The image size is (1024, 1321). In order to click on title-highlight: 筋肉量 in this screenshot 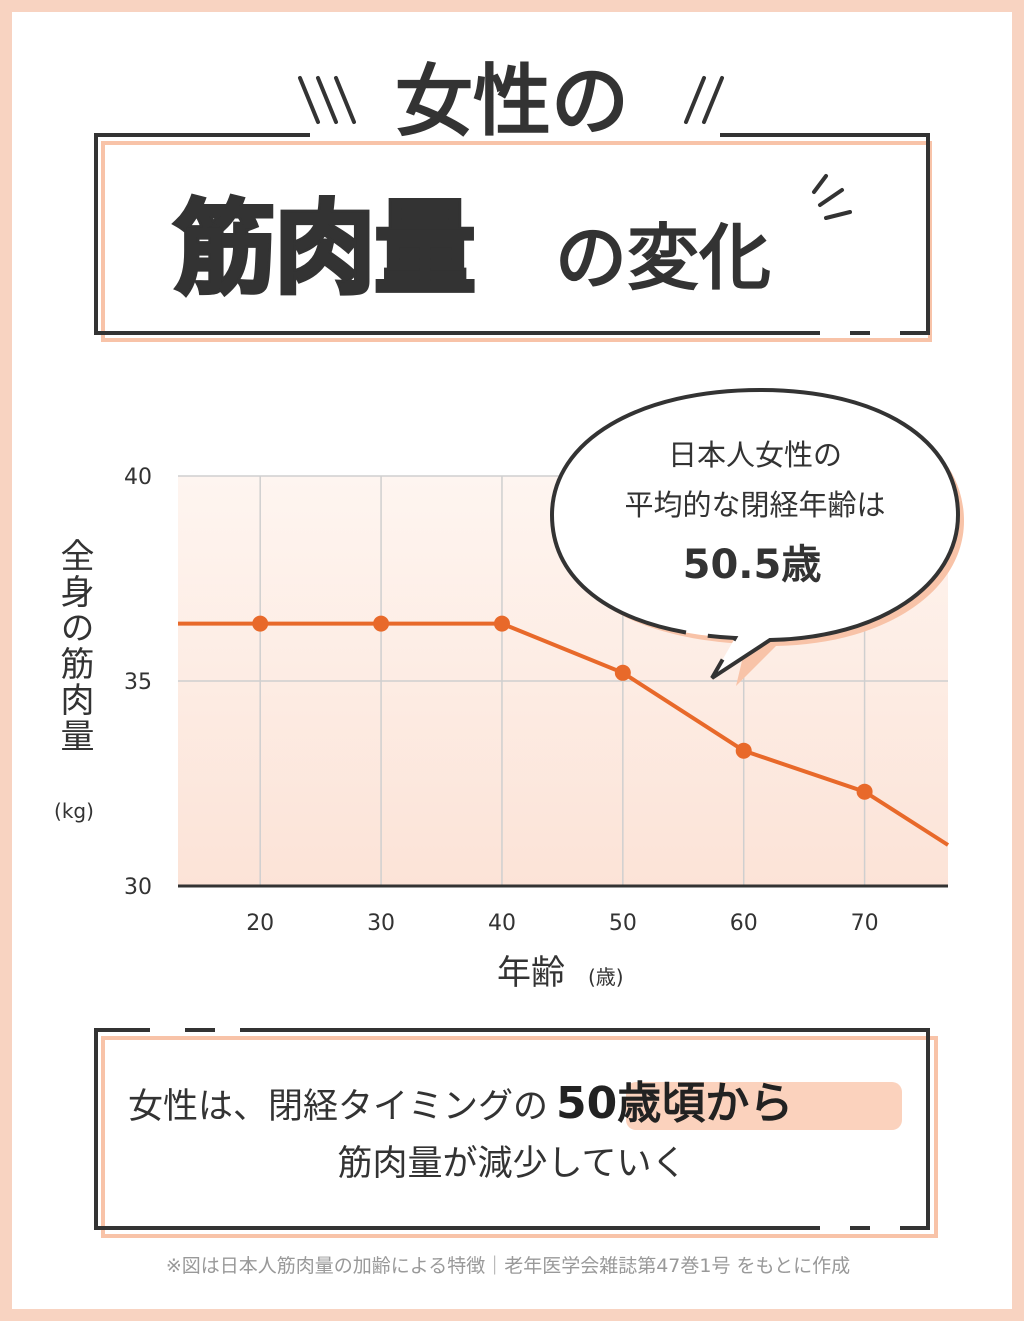, I will do `click(325, 248)`.